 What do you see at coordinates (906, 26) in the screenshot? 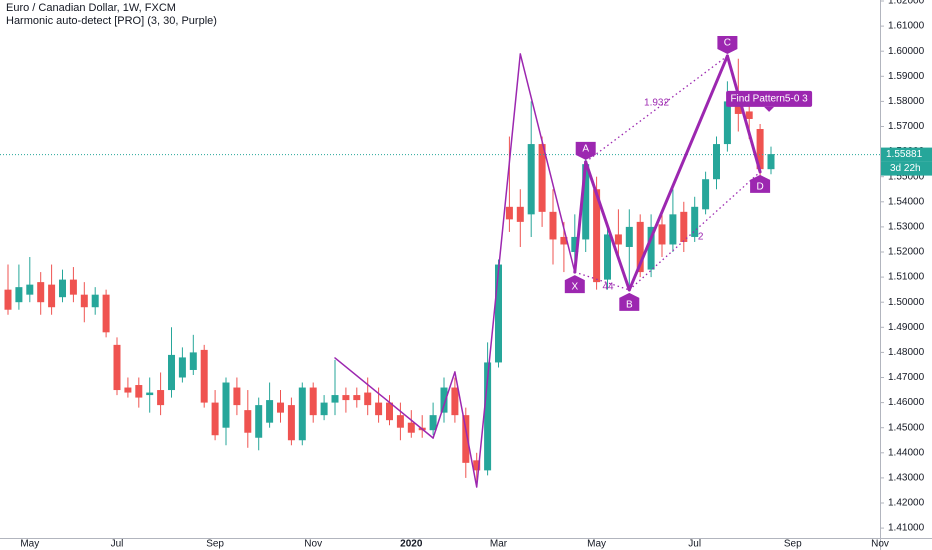
I see `y-tick-label: 1.61000` at bounding box center [906, 26].